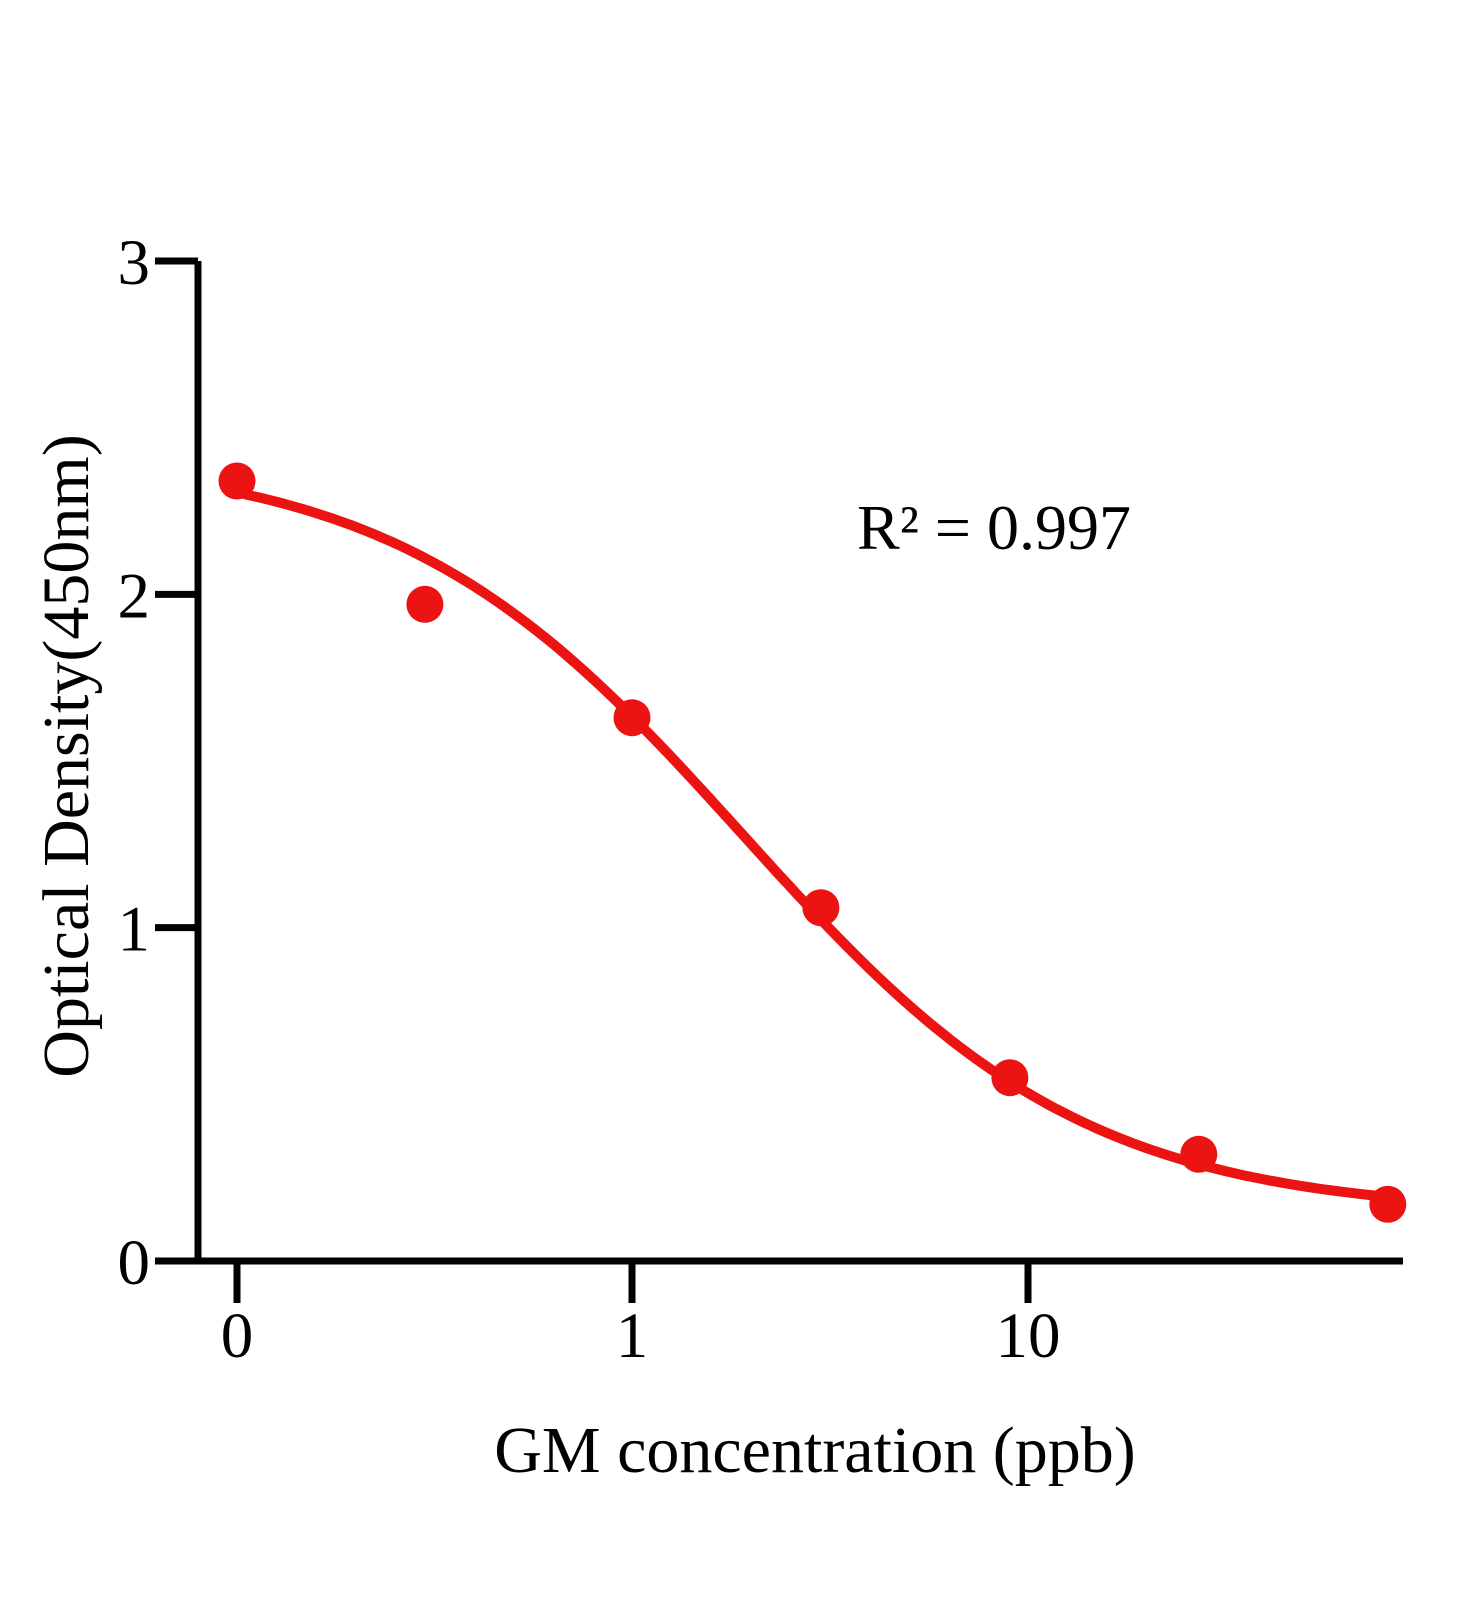 The height and width of the screenshot is (1600, 1472). I want to click on data-point-3-conc-3ppb, so click(821, 908).